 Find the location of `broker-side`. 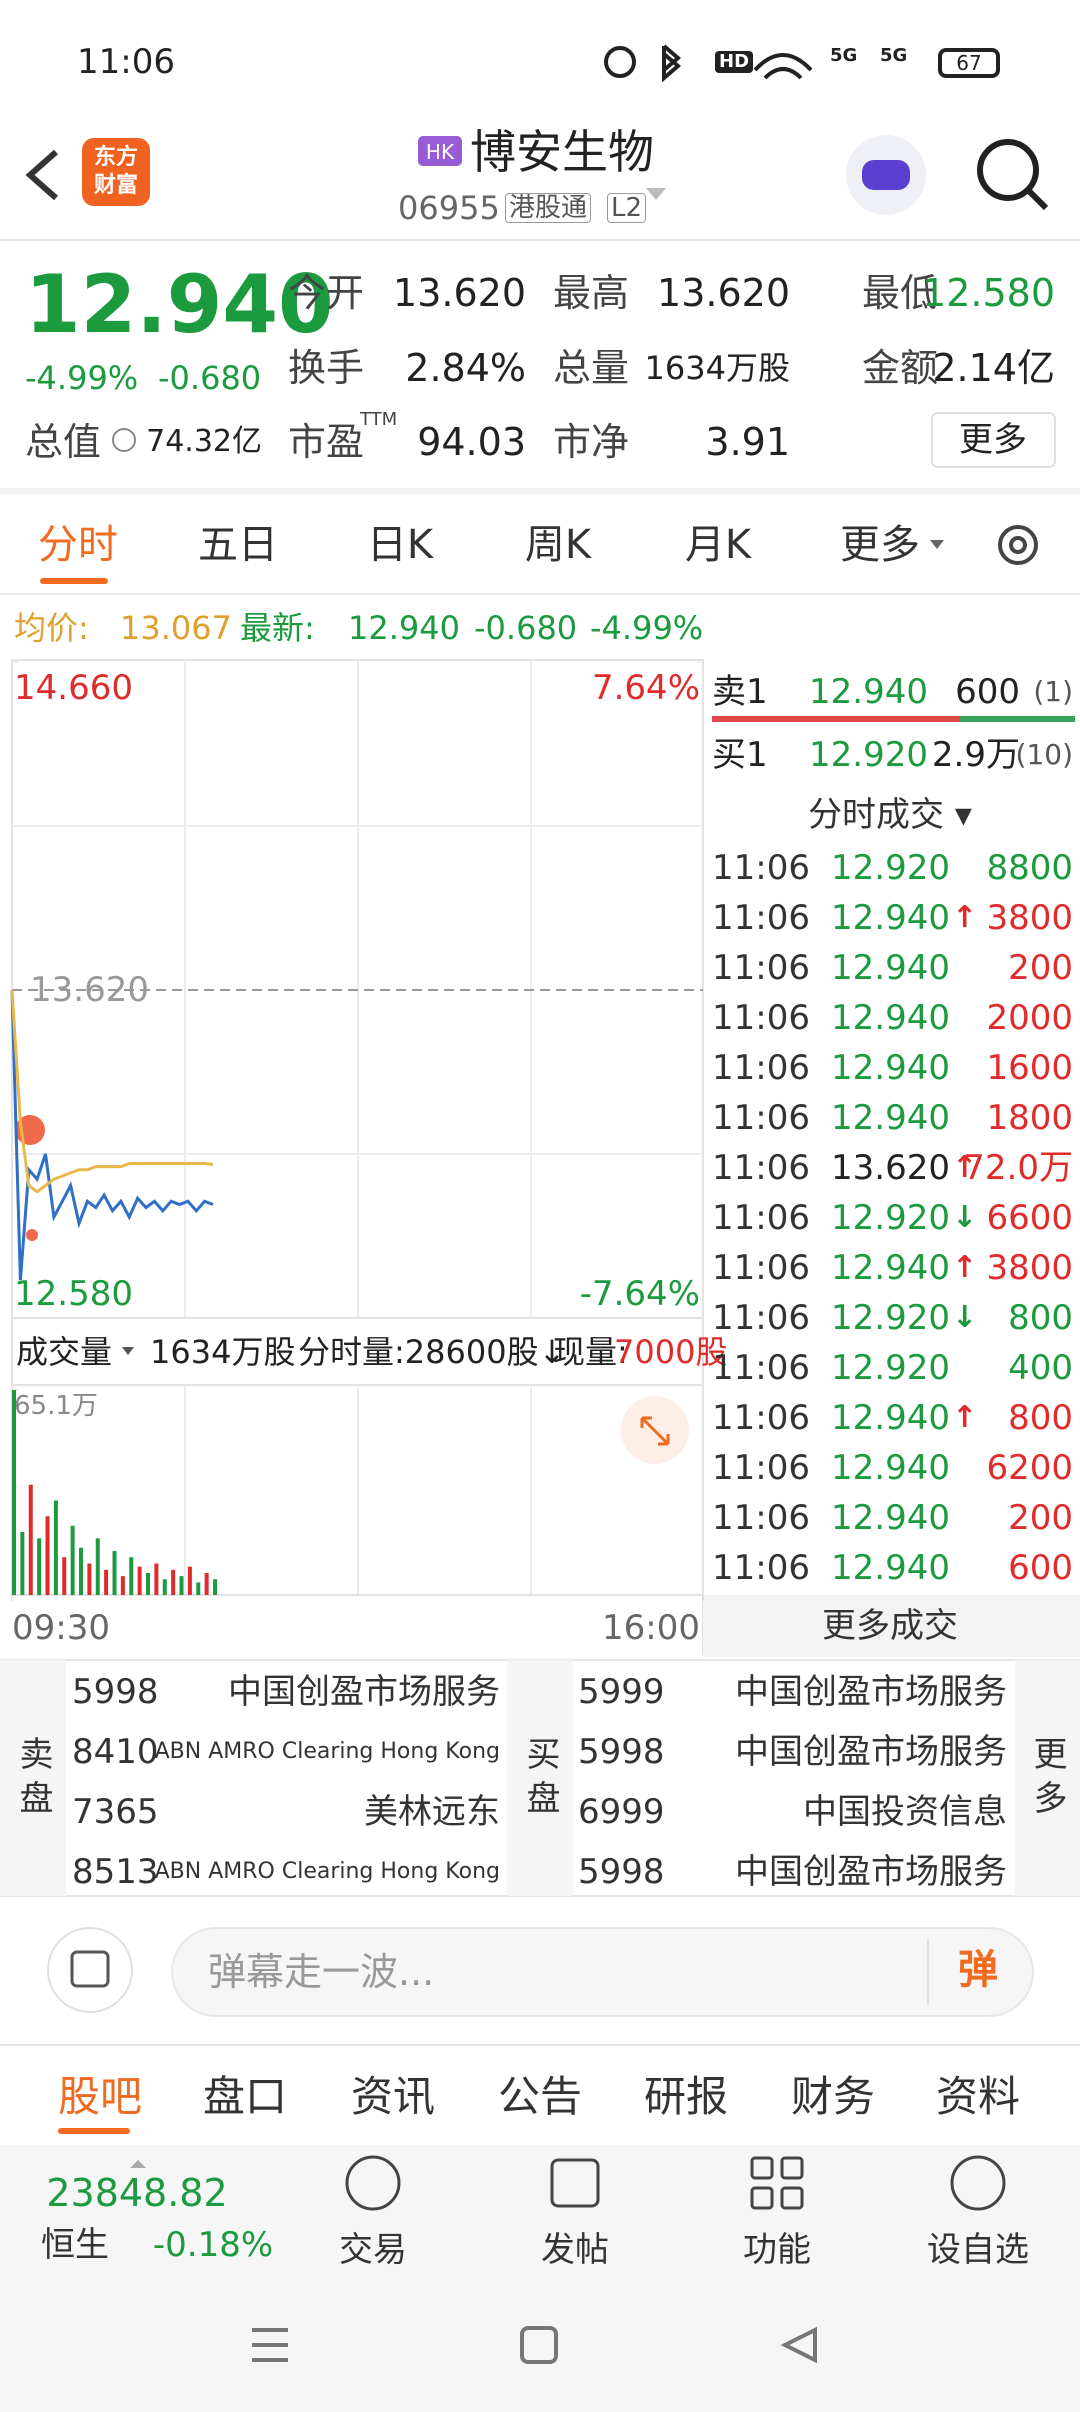

broker-side is located at coordinates (33, 1778).